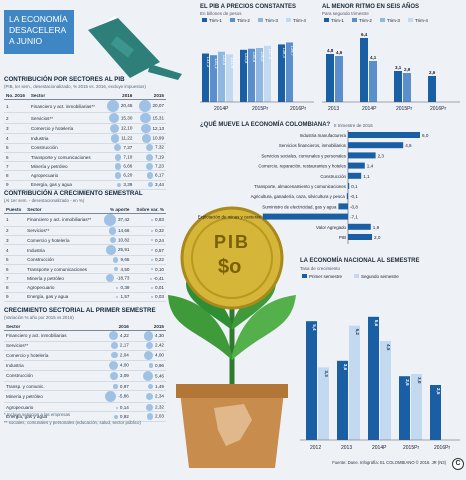  I want to click on moves-bar, so click(359, 226).